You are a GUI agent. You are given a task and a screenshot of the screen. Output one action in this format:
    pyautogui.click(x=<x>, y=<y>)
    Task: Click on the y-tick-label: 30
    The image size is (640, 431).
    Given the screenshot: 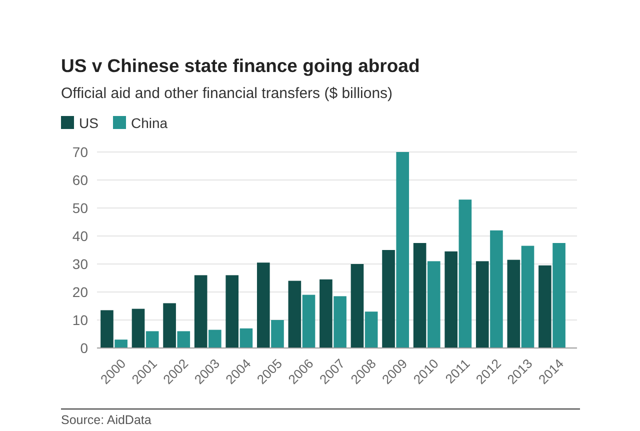 What is the action you would take?
    pyautogui.click(x=80, y=264)
    